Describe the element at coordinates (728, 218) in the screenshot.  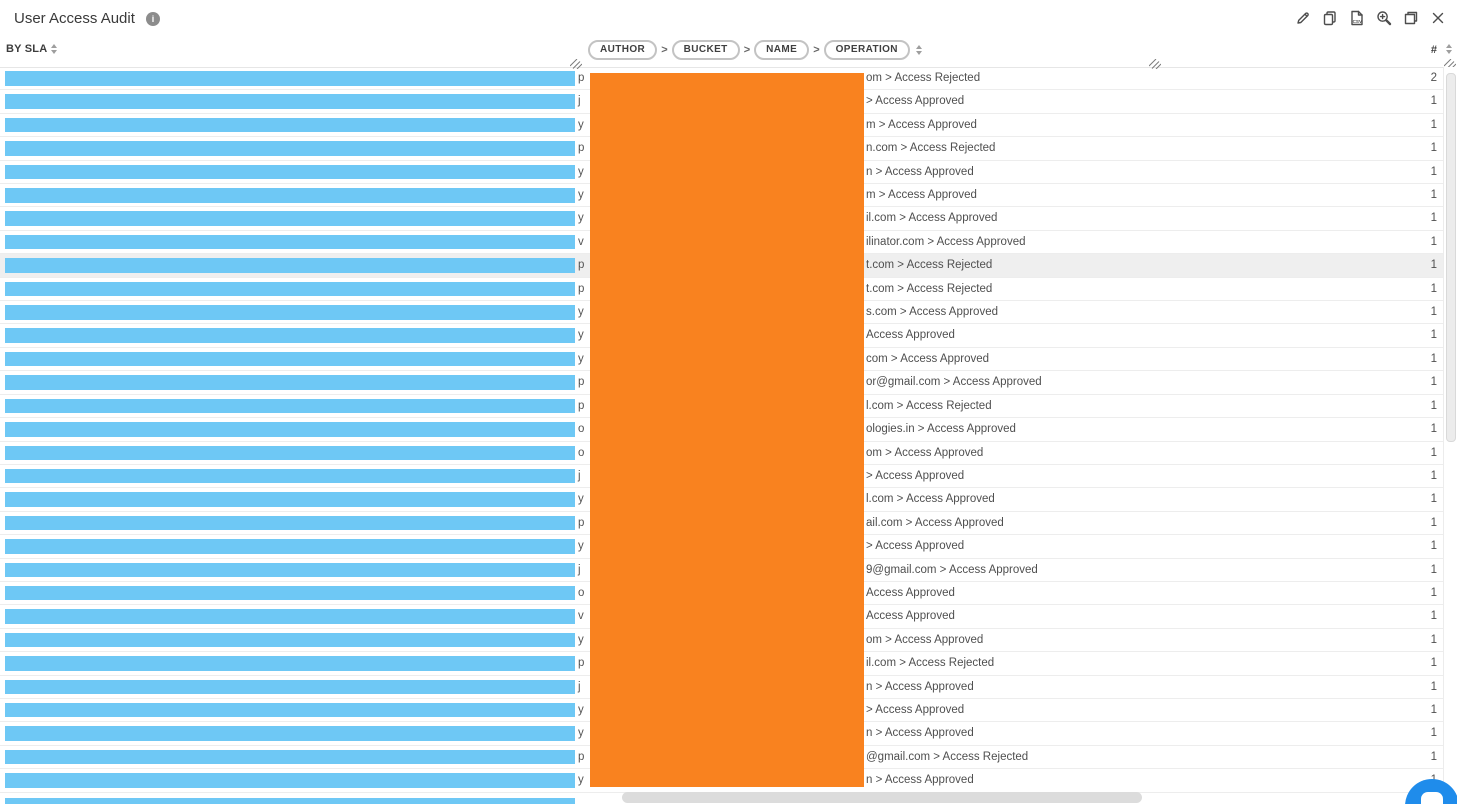
I see `table-row: y il.com > Access Approved 1` at that location.